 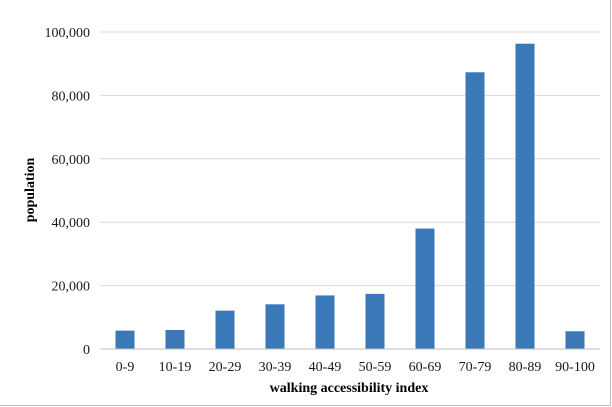 I want to click on y-tick-label: 80,000, so click(x=71, y=96).